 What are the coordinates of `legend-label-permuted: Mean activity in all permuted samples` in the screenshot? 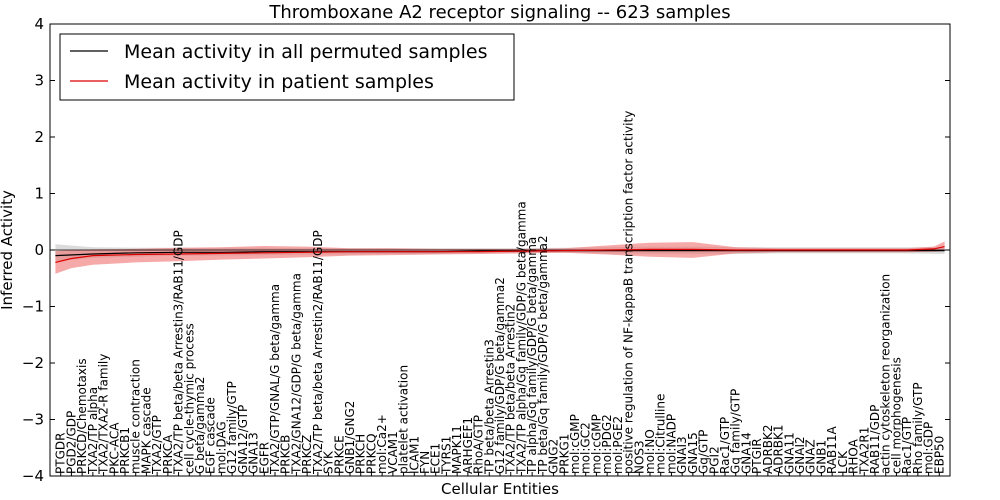 It's located at (305, 52).